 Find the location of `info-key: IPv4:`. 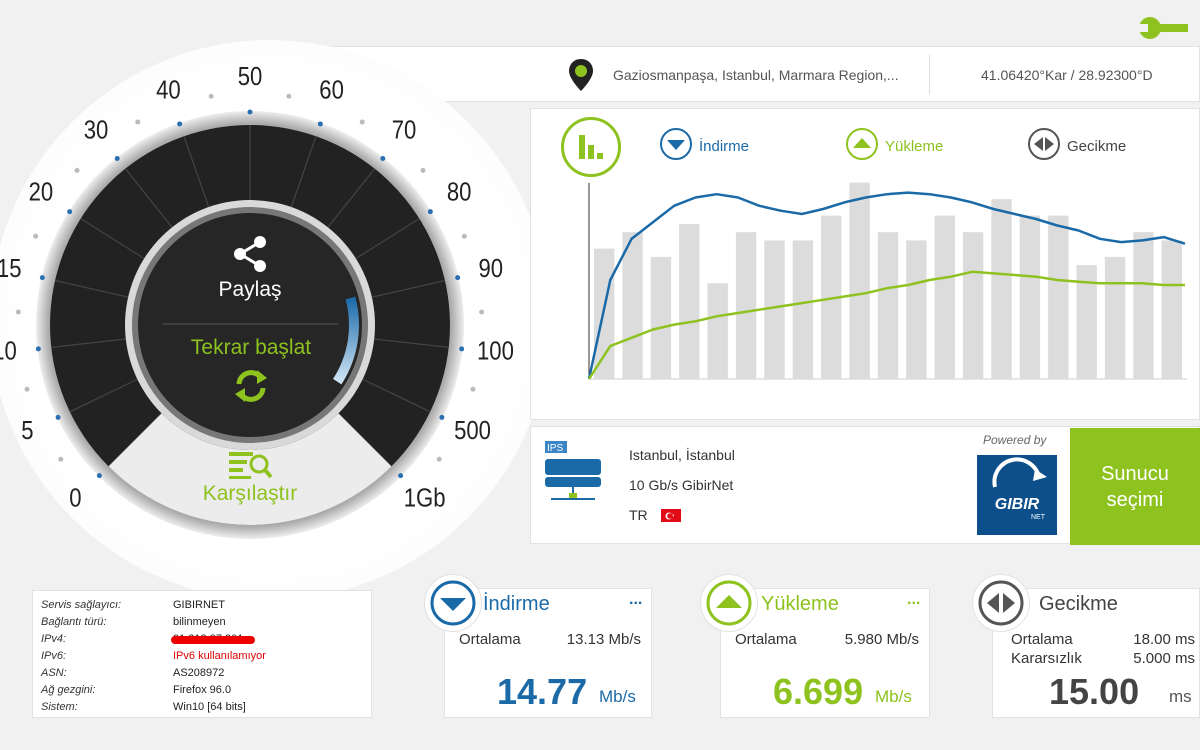

info-key: IPv4: is located at coordinates (54, 639).